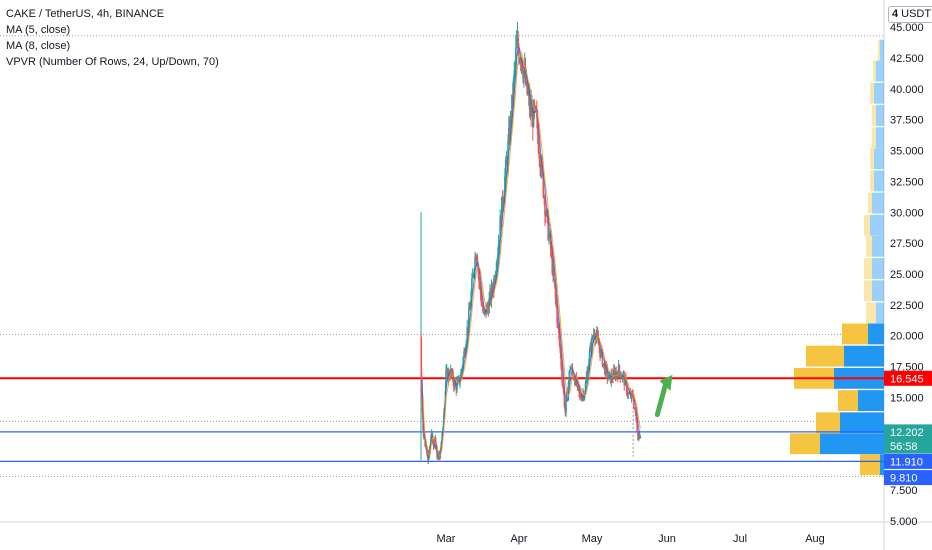 Image resolution: width=932 pixels, height=550 pixels. Describe the element at coordinates (908, 446) in the screenshot. I see `countdown-label-bg` at that location.